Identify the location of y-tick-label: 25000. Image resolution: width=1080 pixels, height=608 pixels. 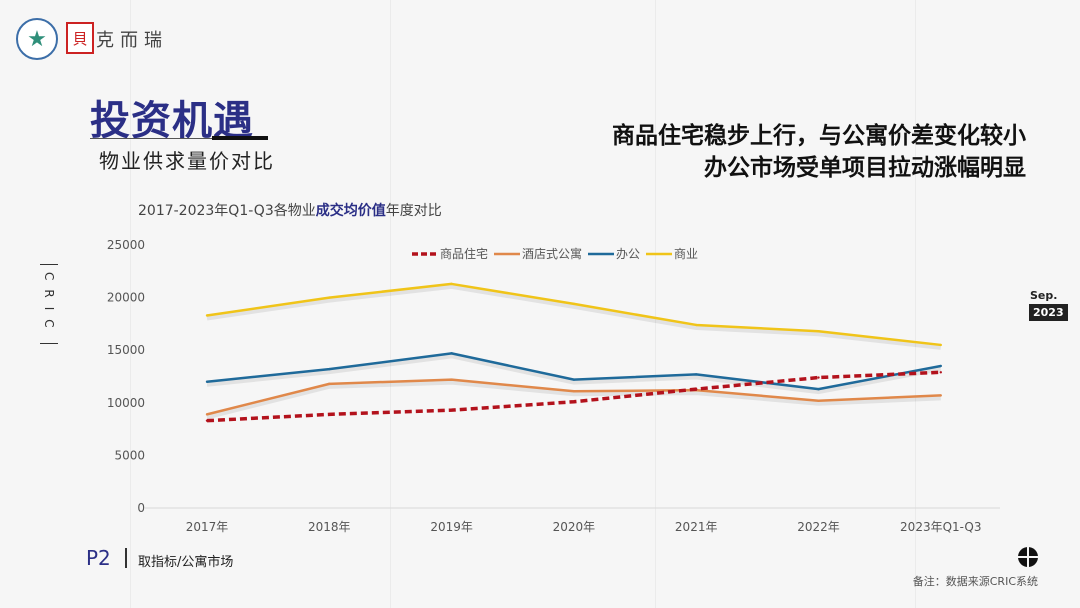
(126, 245).